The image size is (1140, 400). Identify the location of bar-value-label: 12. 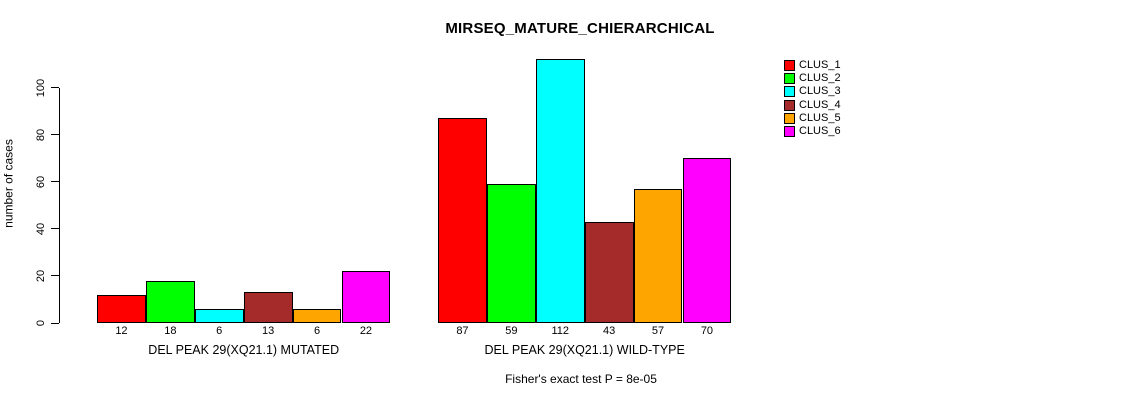
(121, 331).